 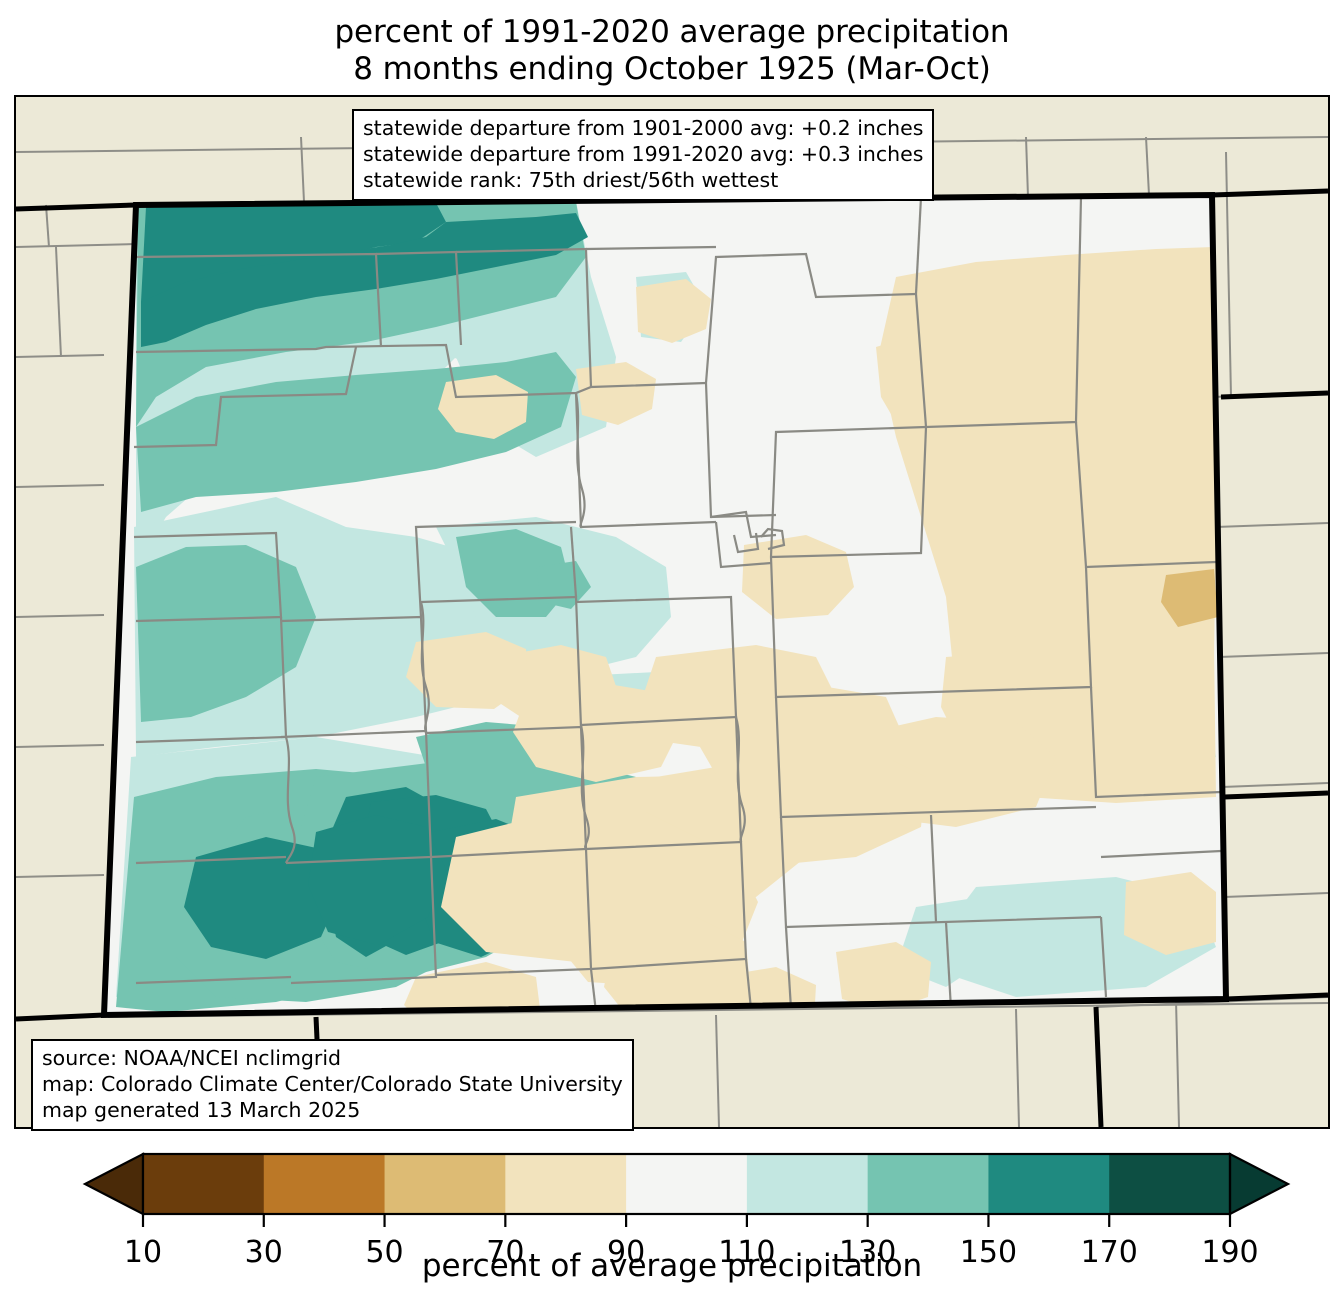 I want to click on title-line-2: 8 months ending October 1925 (Mar-Oct), so click(x=672, y=69).